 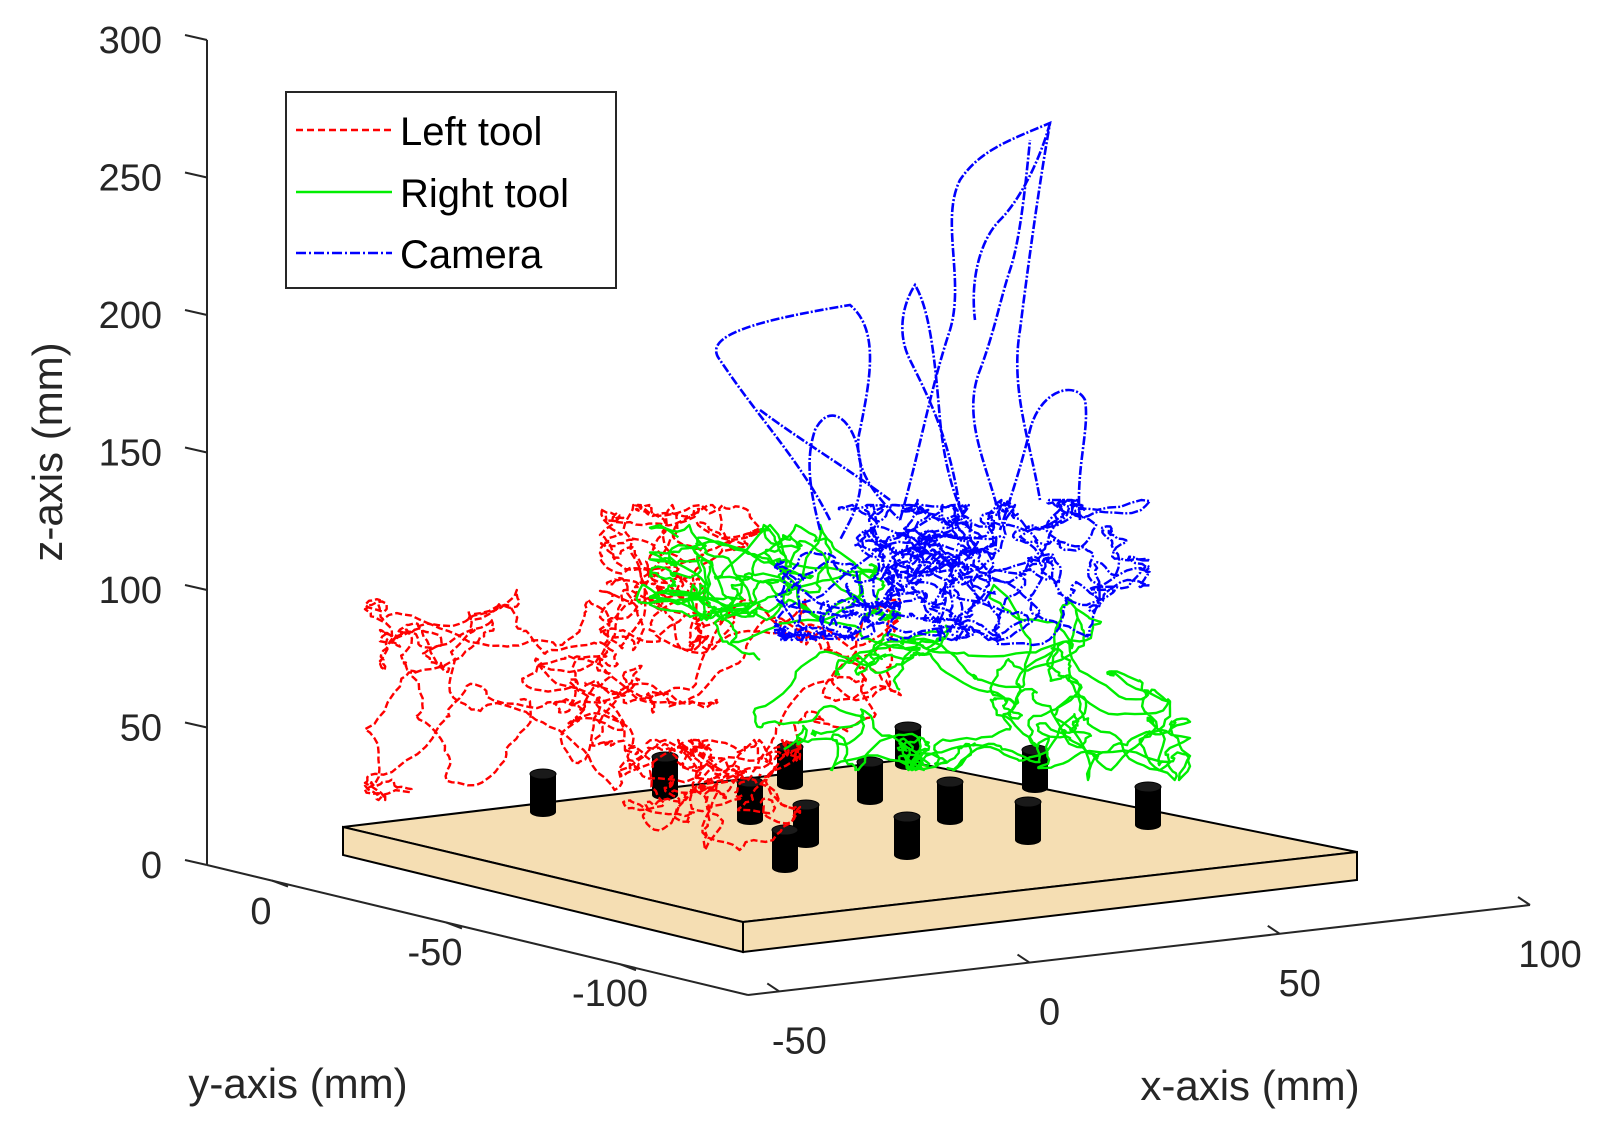 I want to click on y-tick-label: 0, so click(x=260, y=912).